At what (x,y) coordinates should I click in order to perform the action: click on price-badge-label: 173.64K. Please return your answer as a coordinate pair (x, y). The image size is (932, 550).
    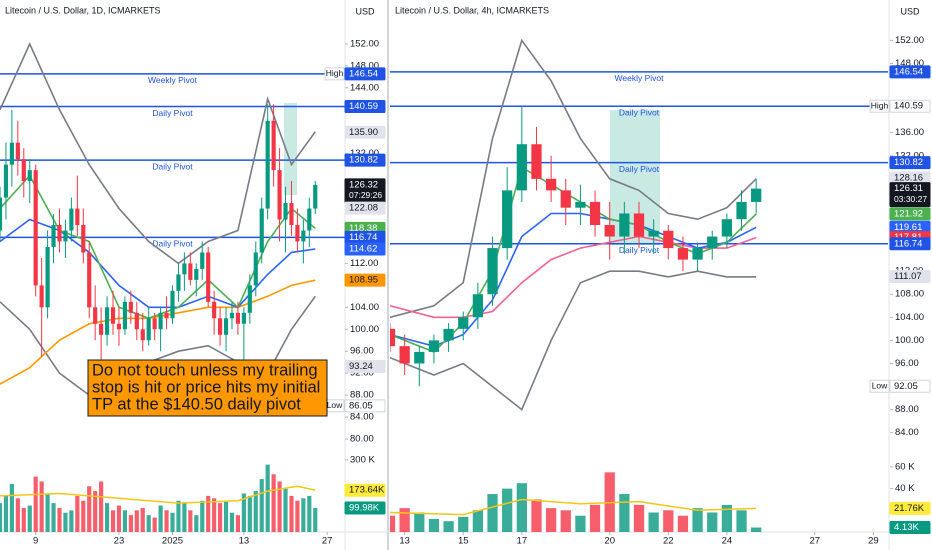
    Looking at the image, I should click on (367, 490).